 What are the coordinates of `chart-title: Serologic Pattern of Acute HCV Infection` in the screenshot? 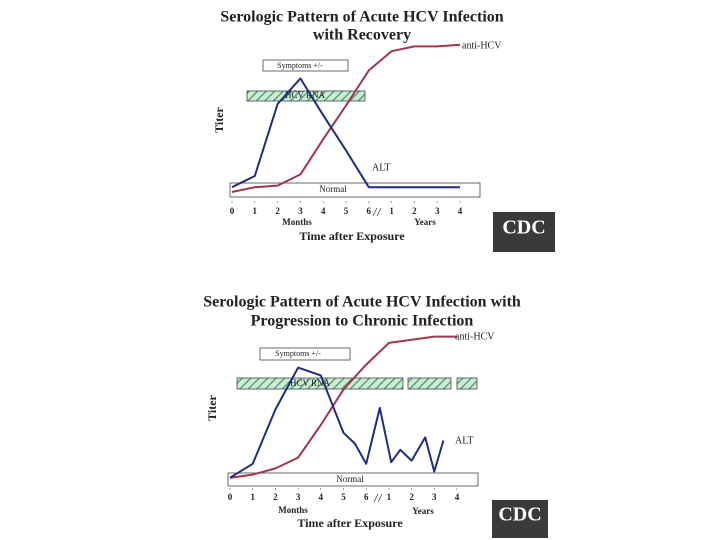 It's located at (361, 17).